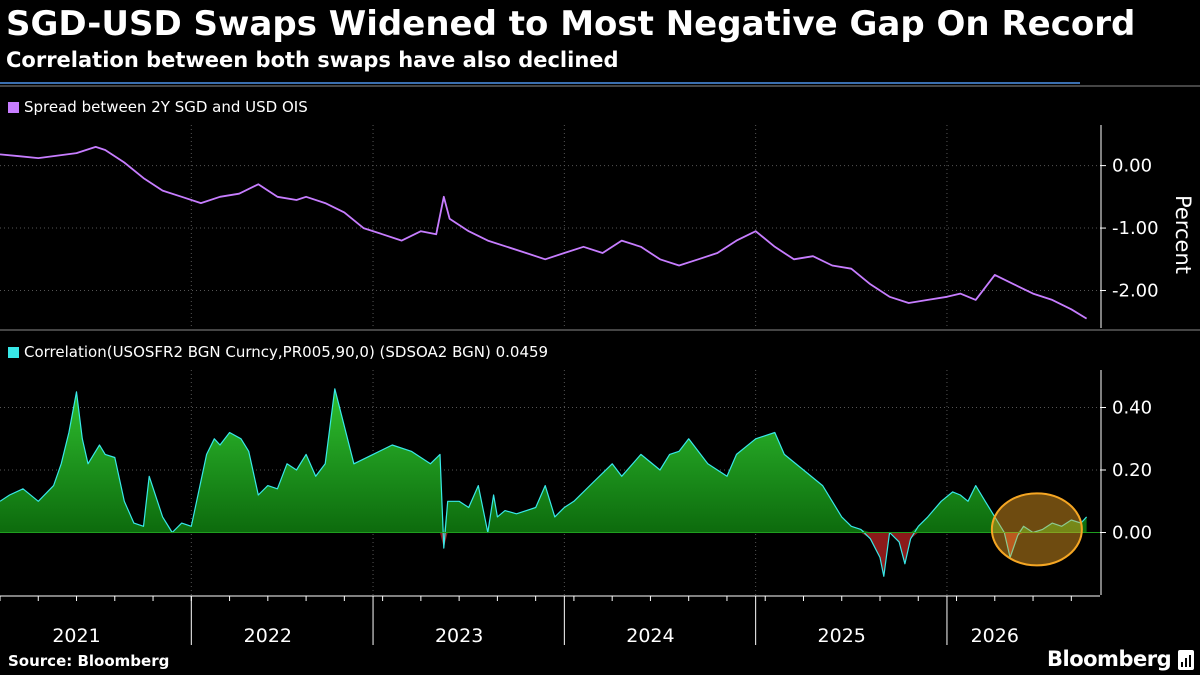  Describe the element at coordinates (1132, 166) in the screenshot. I see `spread-y-tick-label: 0.00` at that location.